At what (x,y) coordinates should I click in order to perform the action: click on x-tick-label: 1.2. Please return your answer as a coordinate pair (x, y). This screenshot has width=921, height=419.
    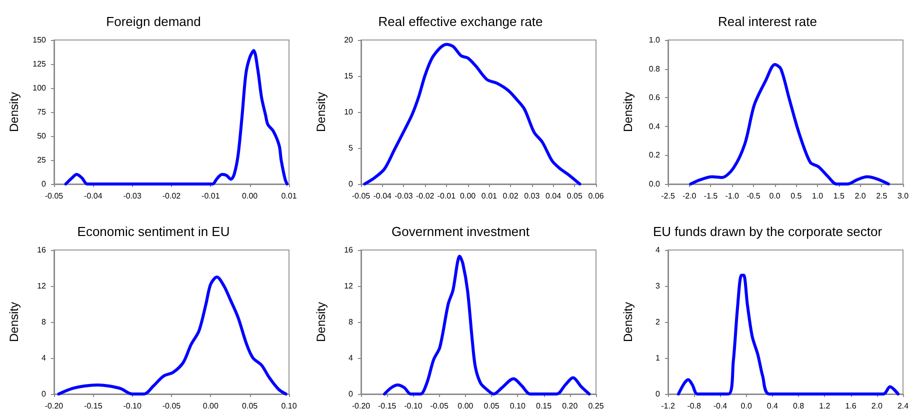
    Looking at the image, I should click on (825, 406).